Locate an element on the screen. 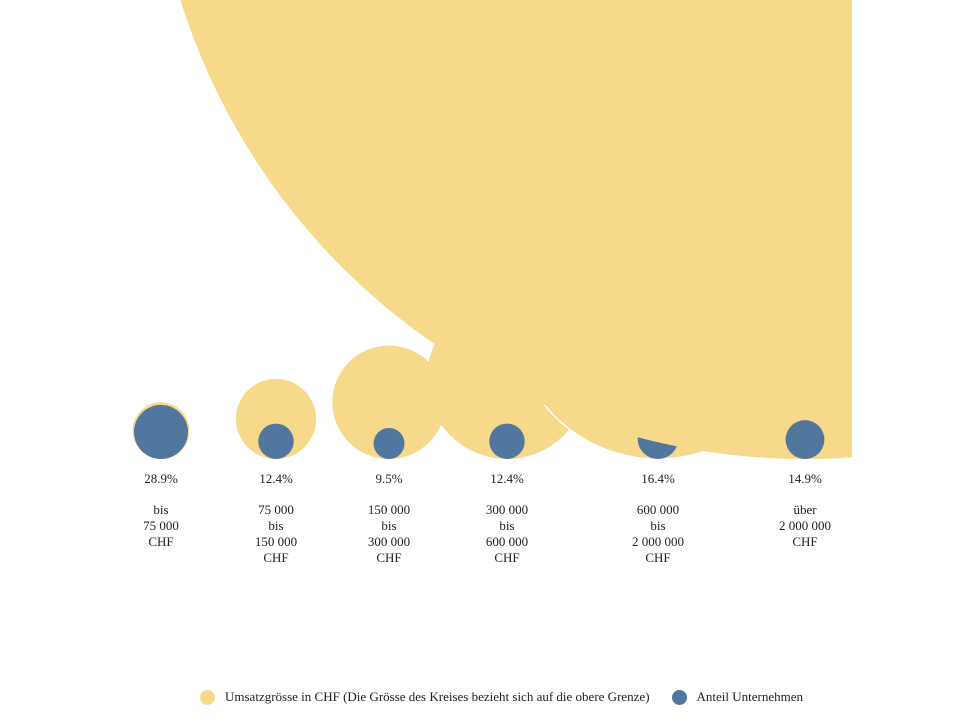  category-label-5-line-1: 600 000 is located at coordinates (658, 509).